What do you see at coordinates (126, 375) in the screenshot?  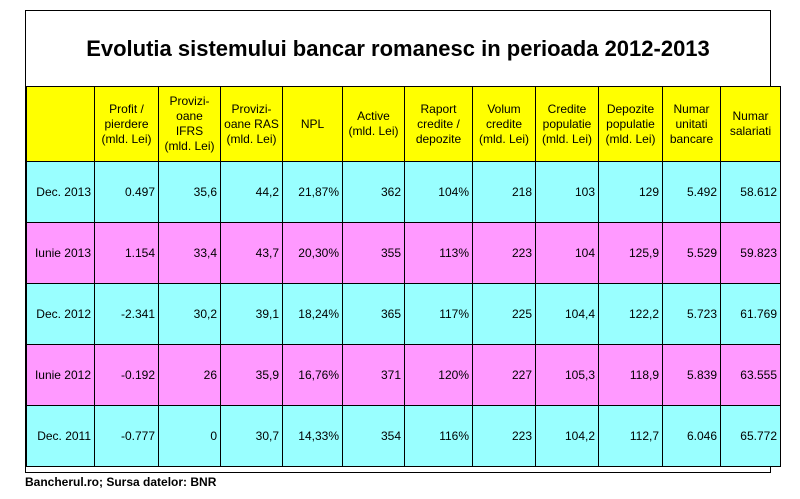 I see `table-cell: -0.192` at bounding box center [126, 375].